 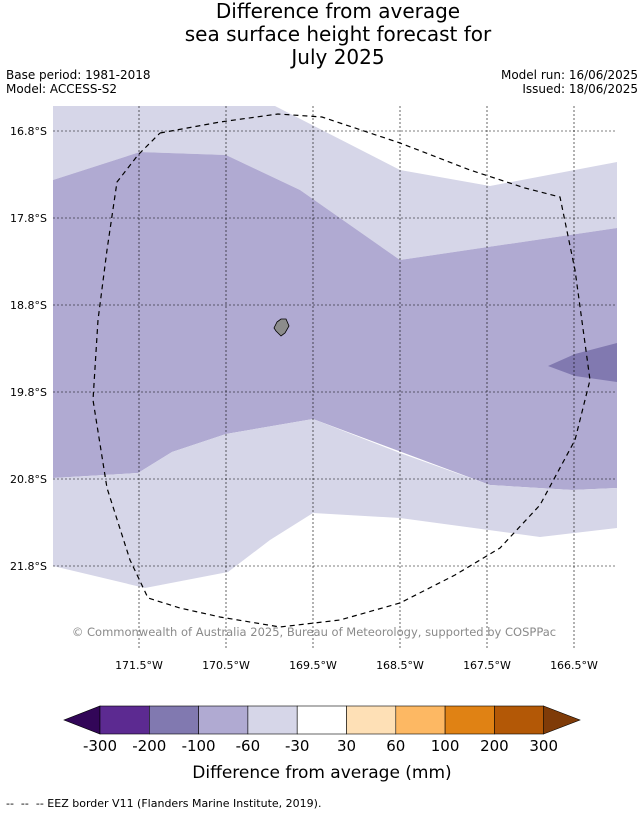 I want to click on latitude-labels: 16.8°S 17.8°S 18.8°S 19.8°S 20.8°S 21.8°S, so click(x=28, y=349).